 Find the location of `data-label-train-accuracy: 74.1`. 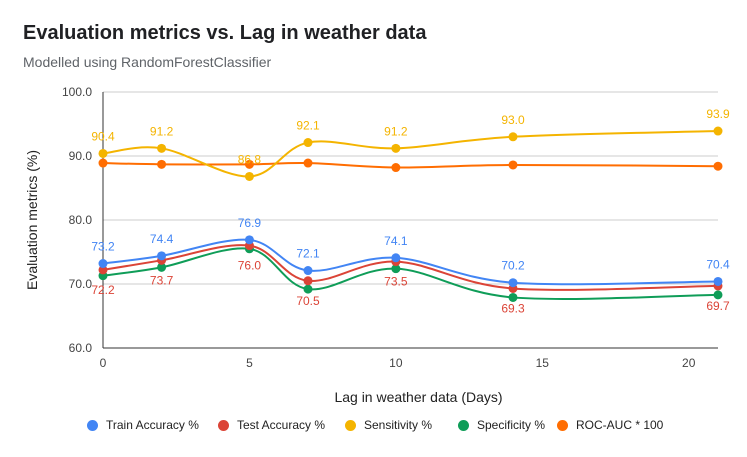

data-label-train-accuracy: 74.1 is located at coordinates (396, 241).